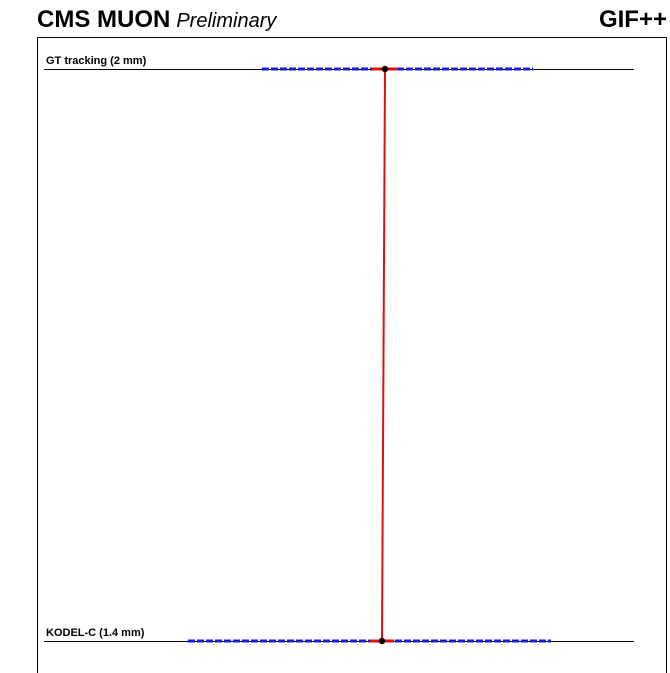 This screenshot has height=673, width=670. What do you see at coordinates (96, 61) in the screenshot?
I see `layer-label: GT tracking (2 mm)` at bounding box center [96, 61].